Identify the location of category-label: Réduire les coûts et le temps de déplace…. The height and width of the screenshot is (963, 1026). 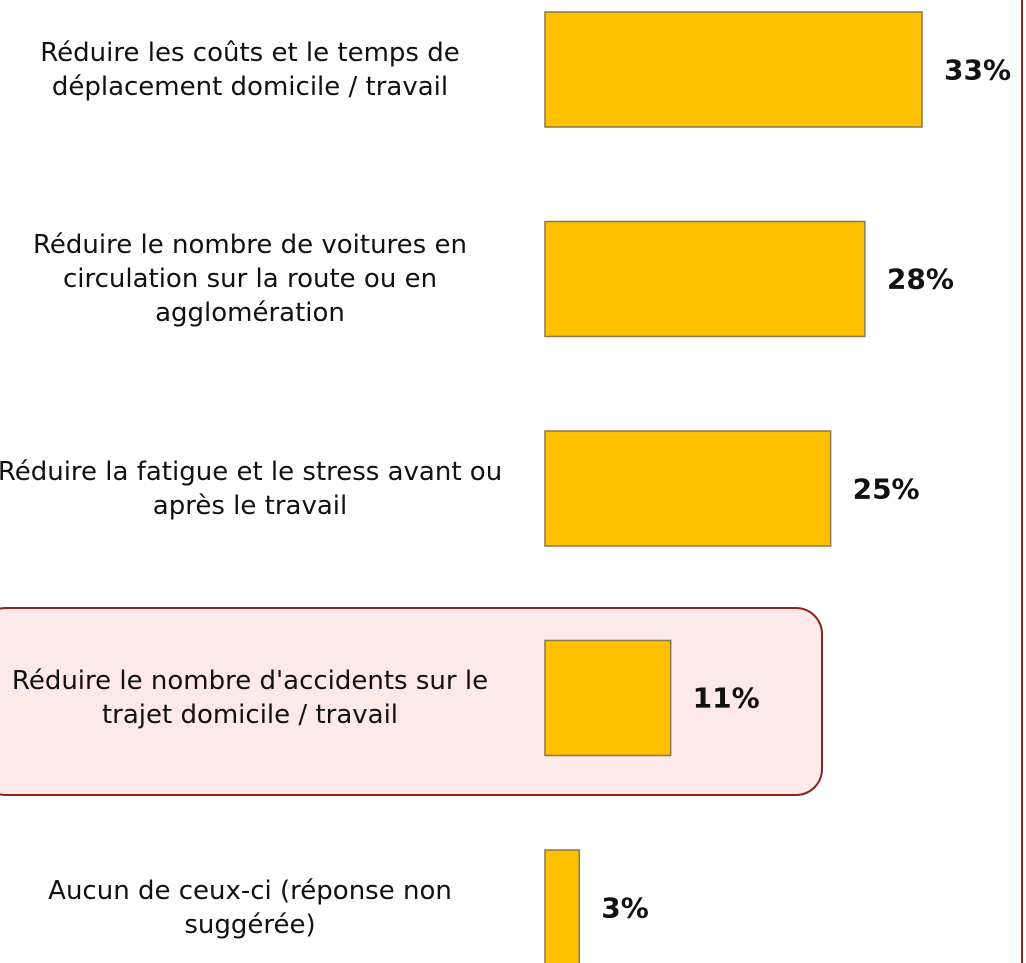
(250, 69).